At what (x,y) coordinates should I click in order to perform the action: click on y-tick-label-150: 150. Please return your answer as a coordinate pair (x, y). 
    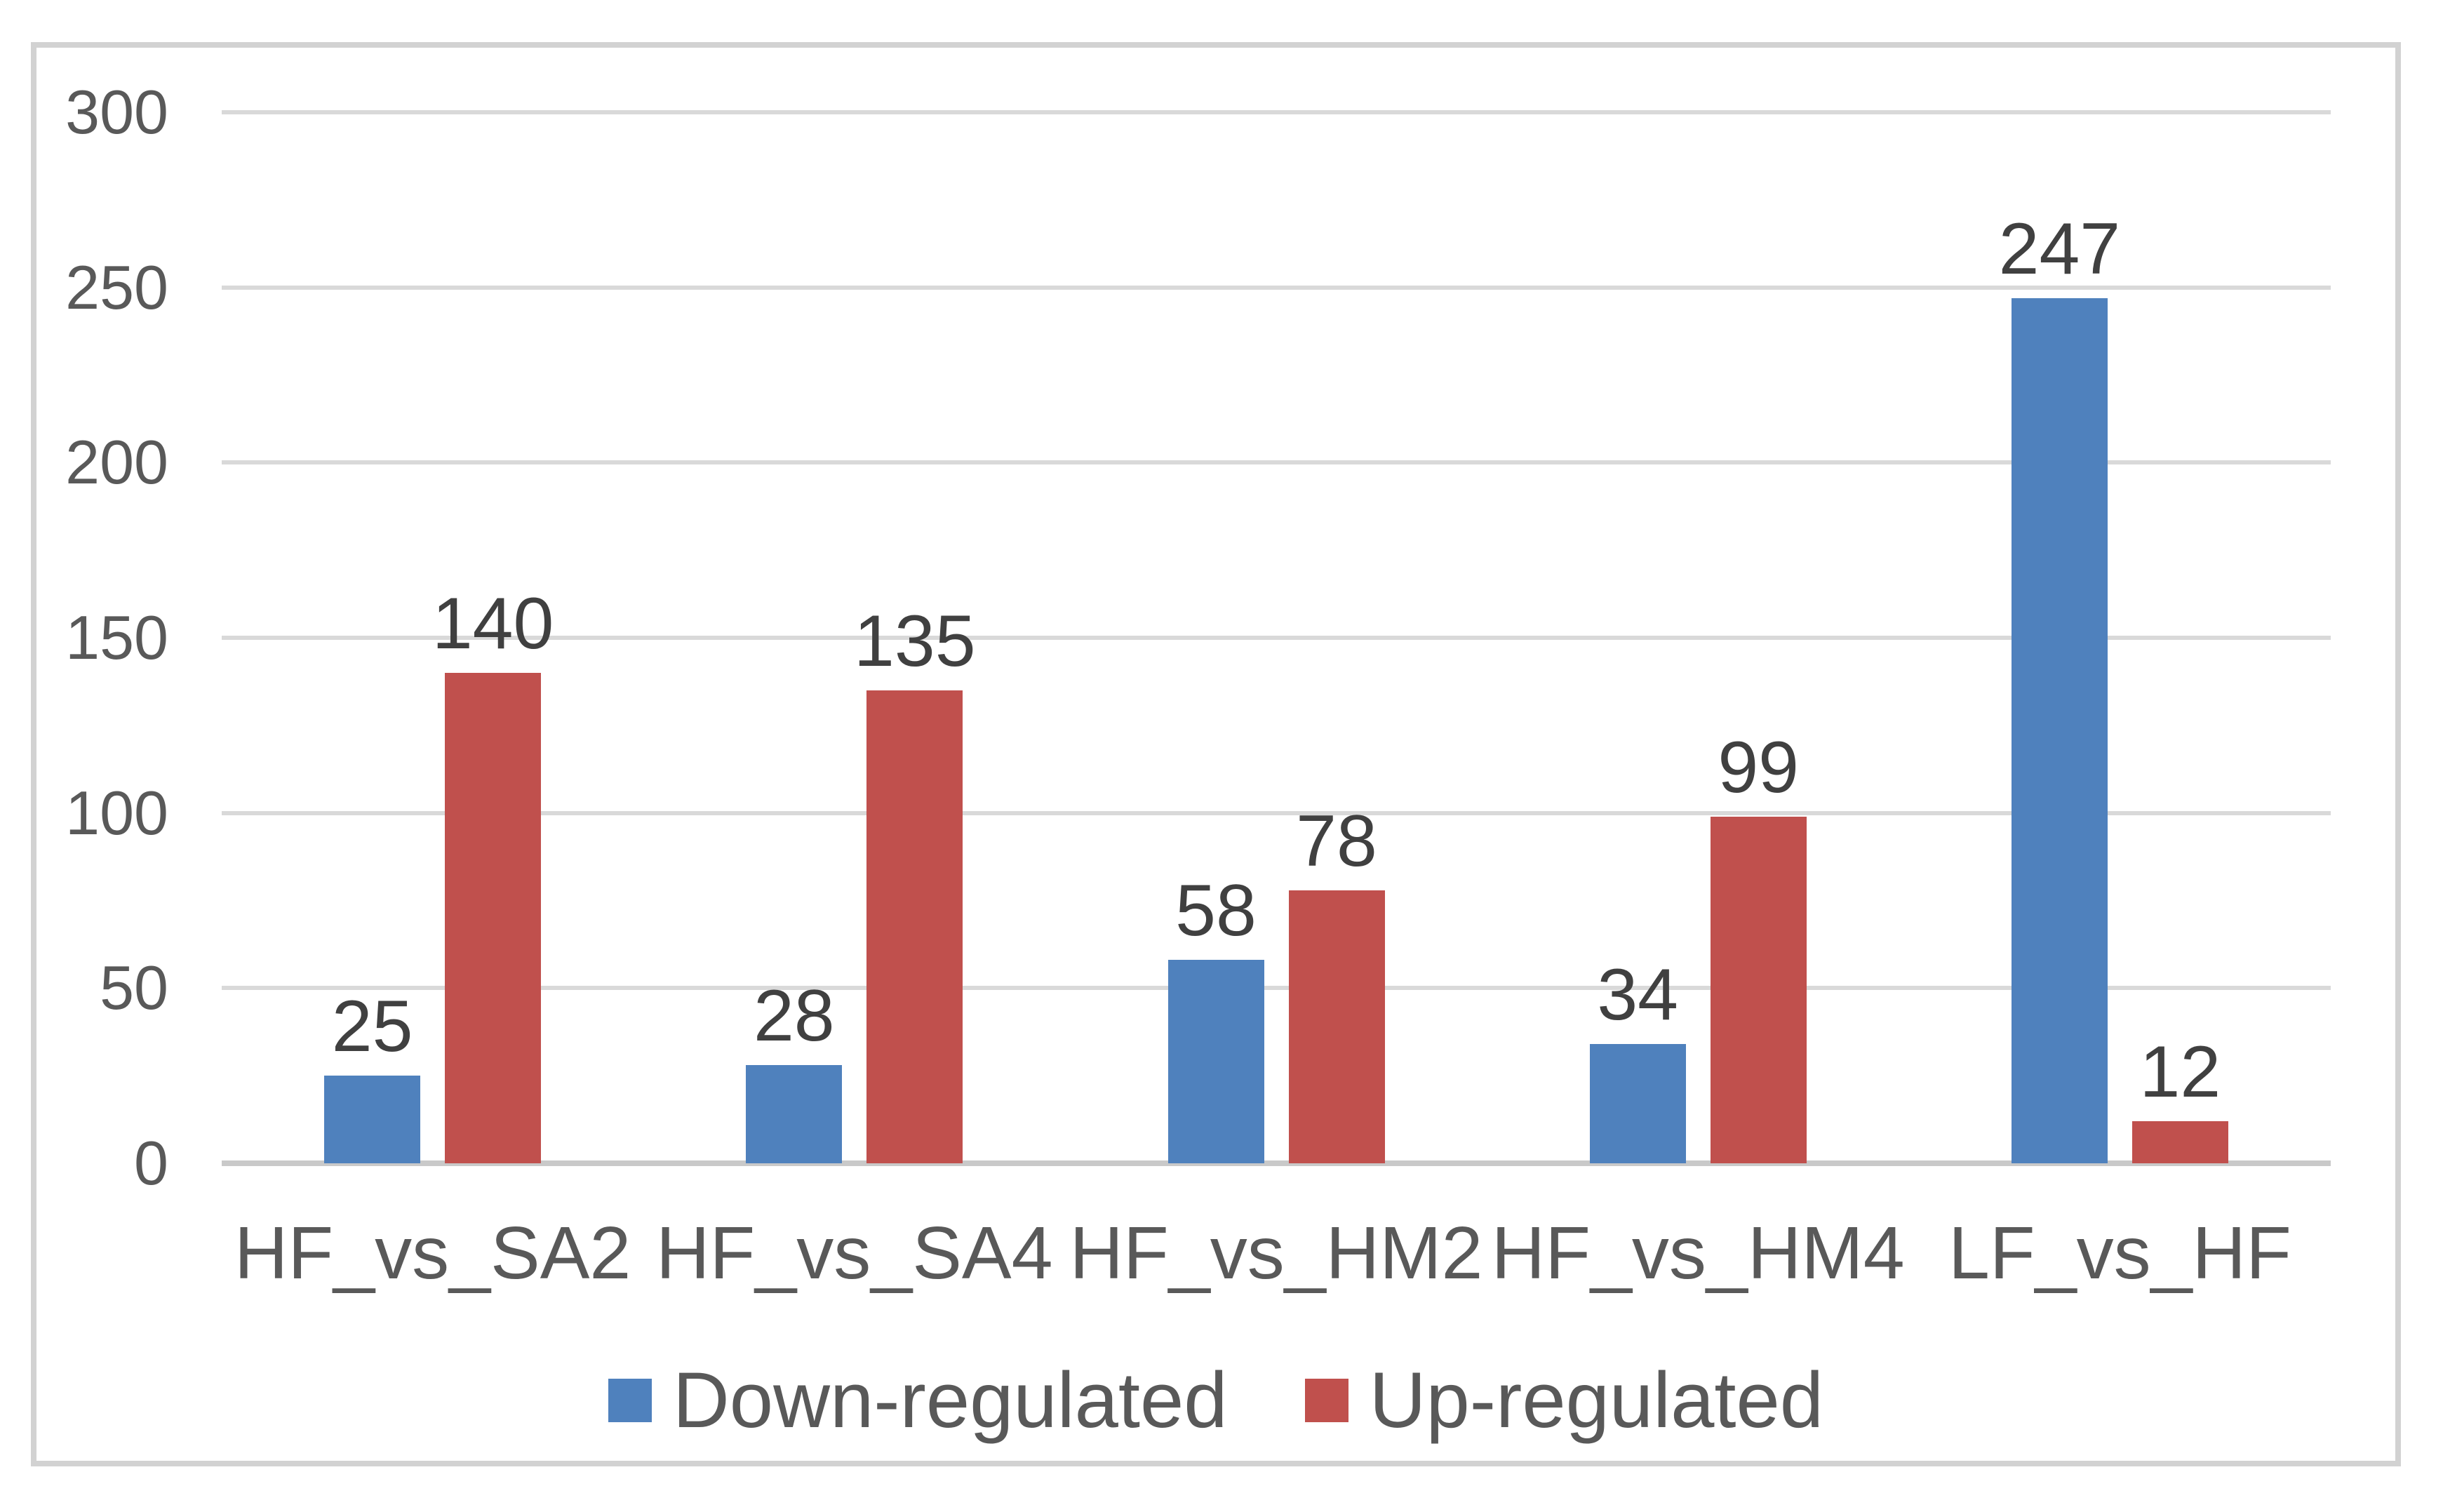
    Looking at the image, I should click on (116, 637).